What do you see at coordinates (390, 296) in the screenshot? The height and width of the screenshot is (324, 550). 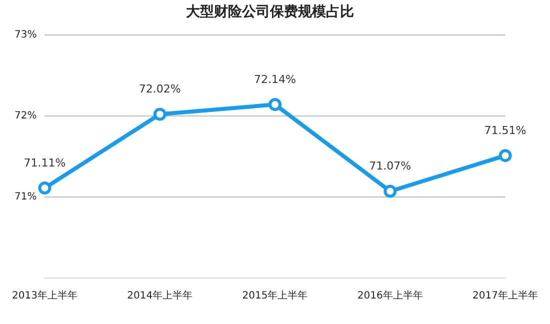 I see `x-tick-label: 2016年上半年` at bounding box center [390, 296].